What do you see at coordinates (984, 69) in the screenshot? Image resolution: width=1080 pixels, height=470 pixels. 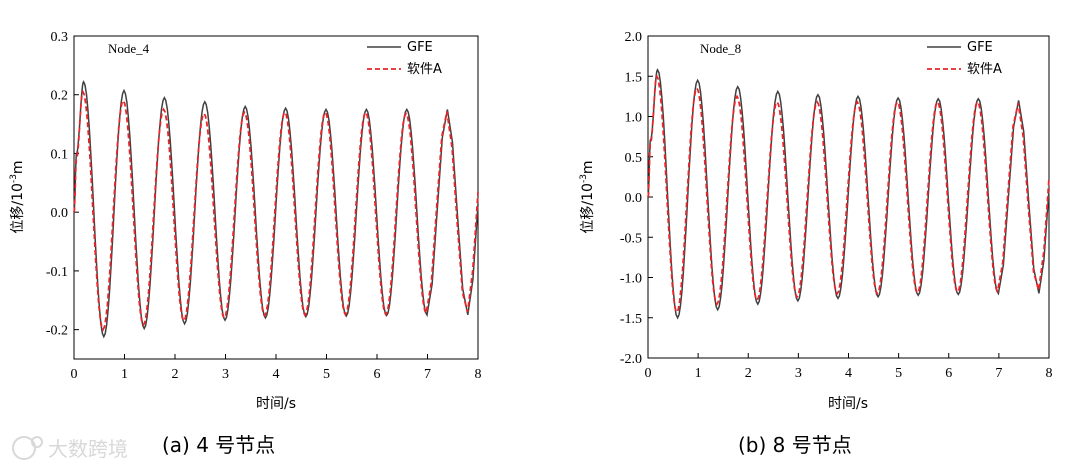 I see `legend-softa-label-b: 软件A` at bounding box center [984, 69].